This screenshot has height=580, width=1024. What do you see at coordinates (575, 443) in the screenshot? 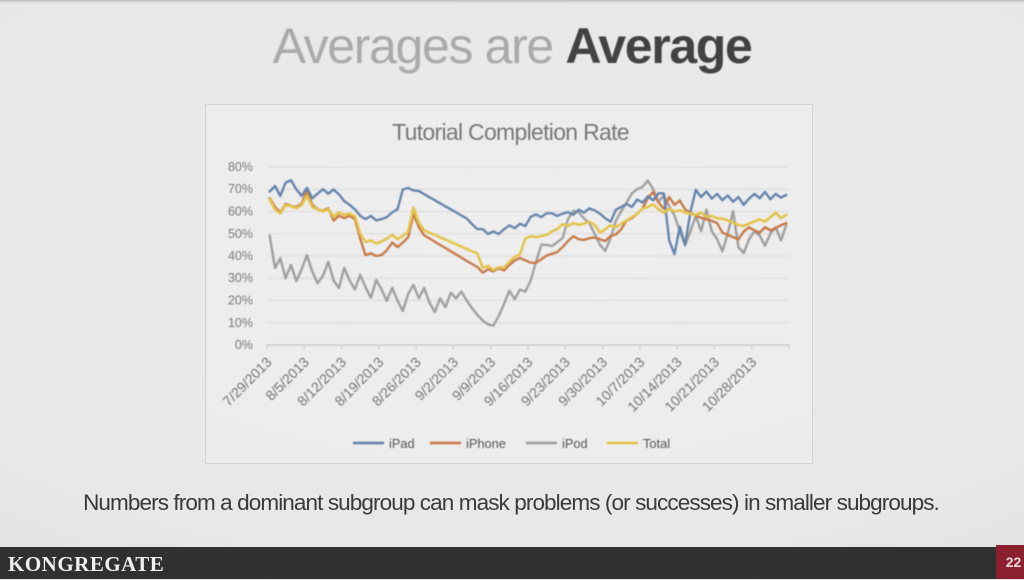
I see `svg-text: iPod` at bounding box center [575, 443].